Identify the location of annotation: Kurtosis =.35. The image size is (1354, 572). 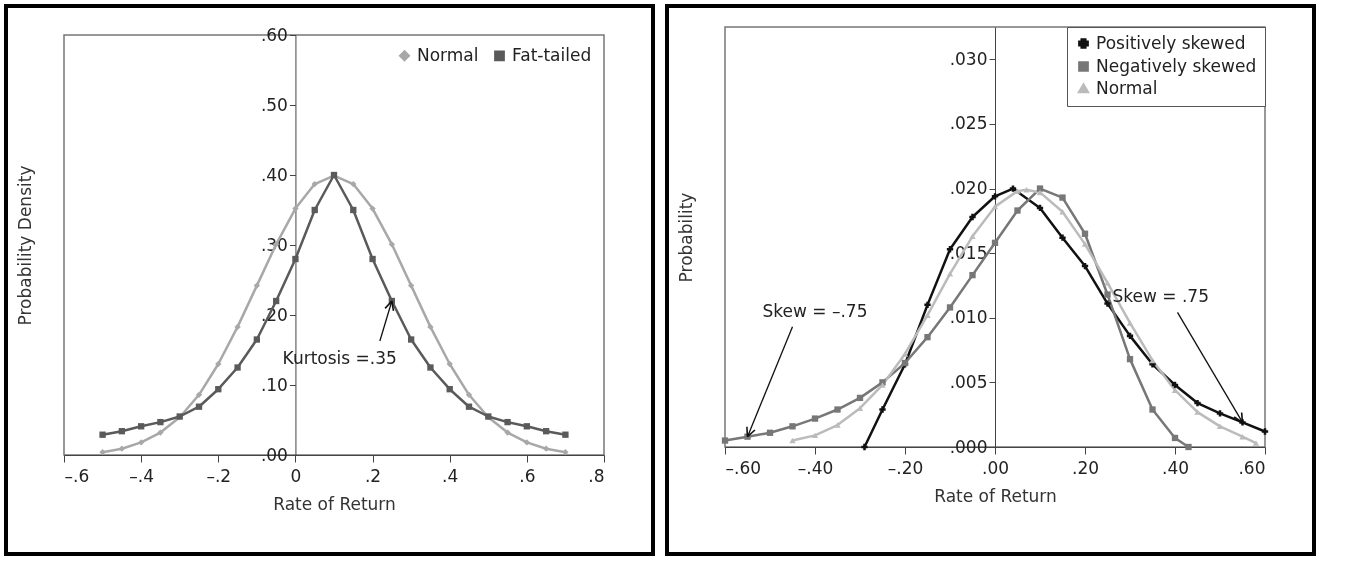
(339, 358).